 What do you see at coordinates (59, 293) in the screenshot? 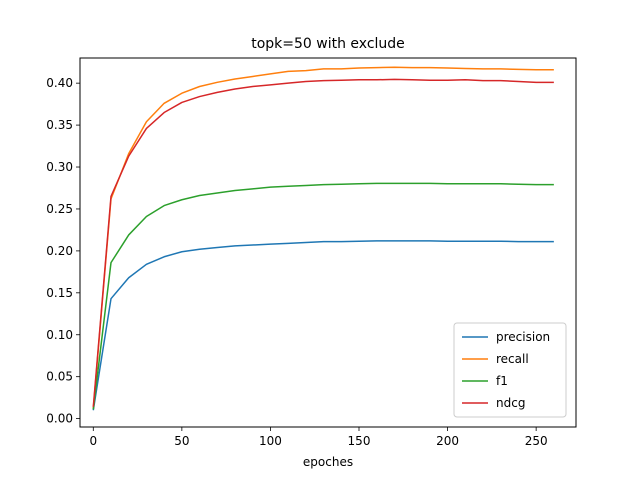
I see `y-tick-label: 0.15` at bounding box center [59, 293].